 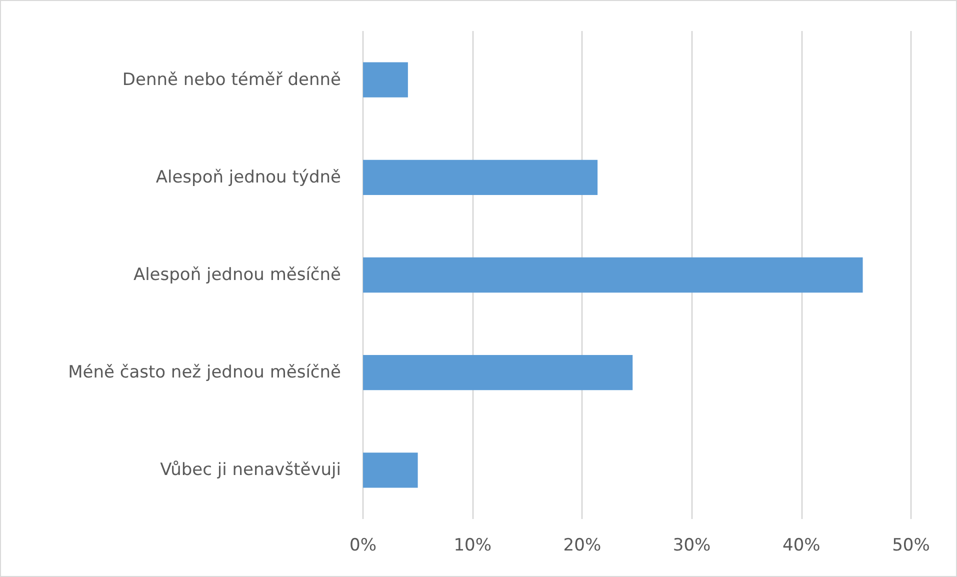 What do you see at coordinates (801, 546) in the screenshot?
I see `x-tick-label: 40%` at bounding box center [801, 546].